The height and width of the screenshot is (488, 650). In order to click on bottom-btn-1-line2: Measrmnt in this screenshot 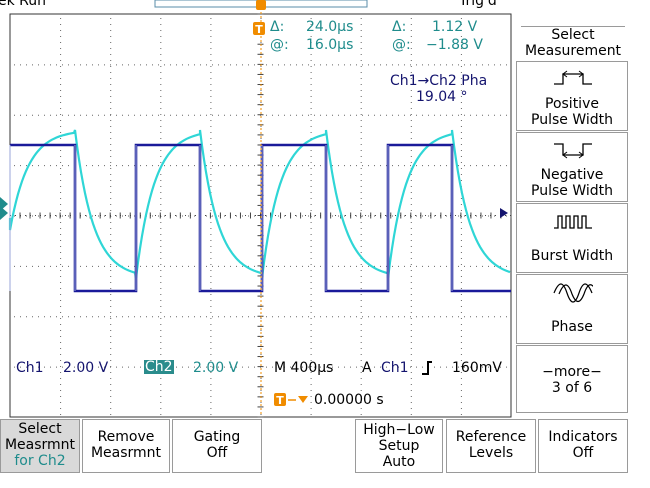, I will do `click(40, 445)`.